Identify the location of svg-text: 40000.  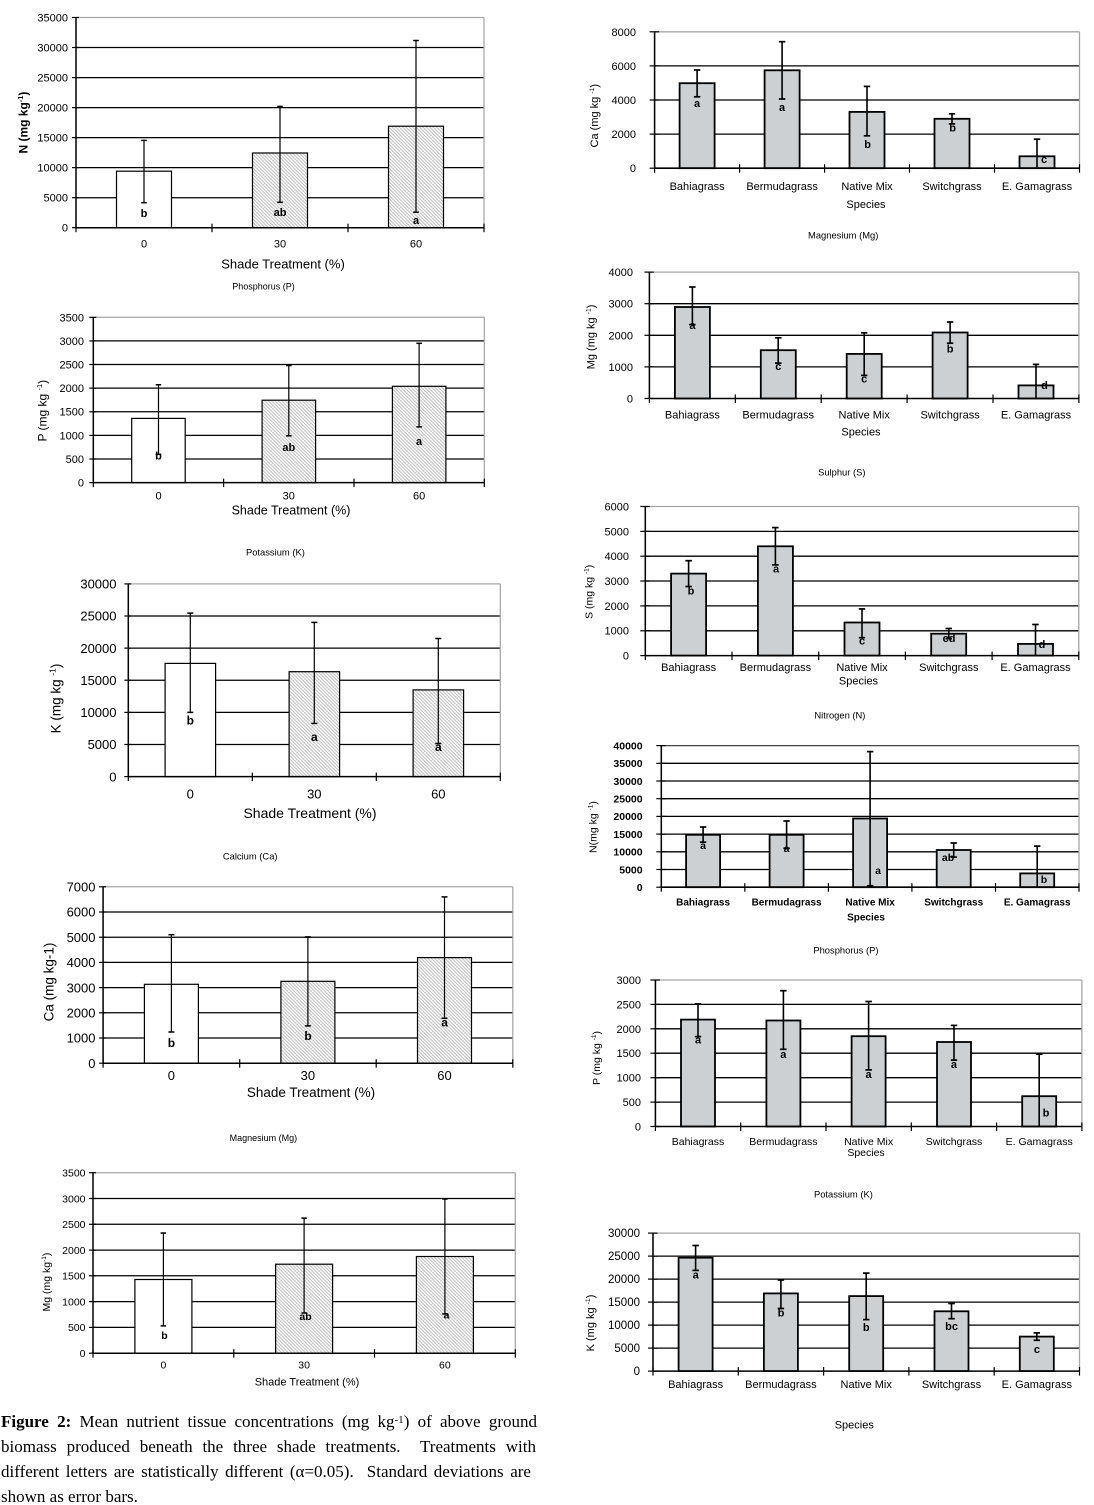
(627, 746).